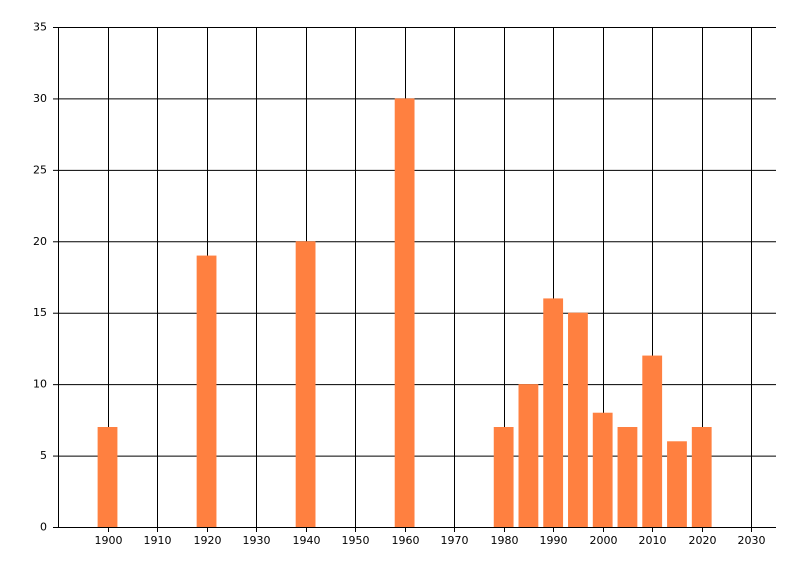  What do you see at coordinates (40, 241) in the screenshot?
I see `y-tick-label: 20` at bounding box center [40, 241].